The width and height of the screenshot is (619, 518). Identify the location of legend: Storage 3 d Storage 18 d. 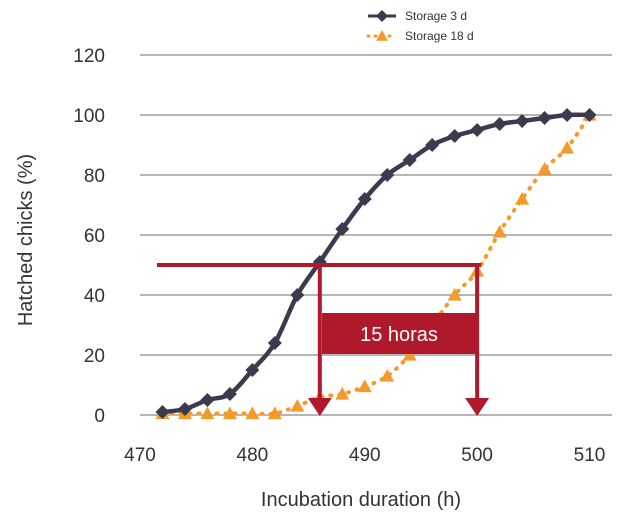
(420, 26).